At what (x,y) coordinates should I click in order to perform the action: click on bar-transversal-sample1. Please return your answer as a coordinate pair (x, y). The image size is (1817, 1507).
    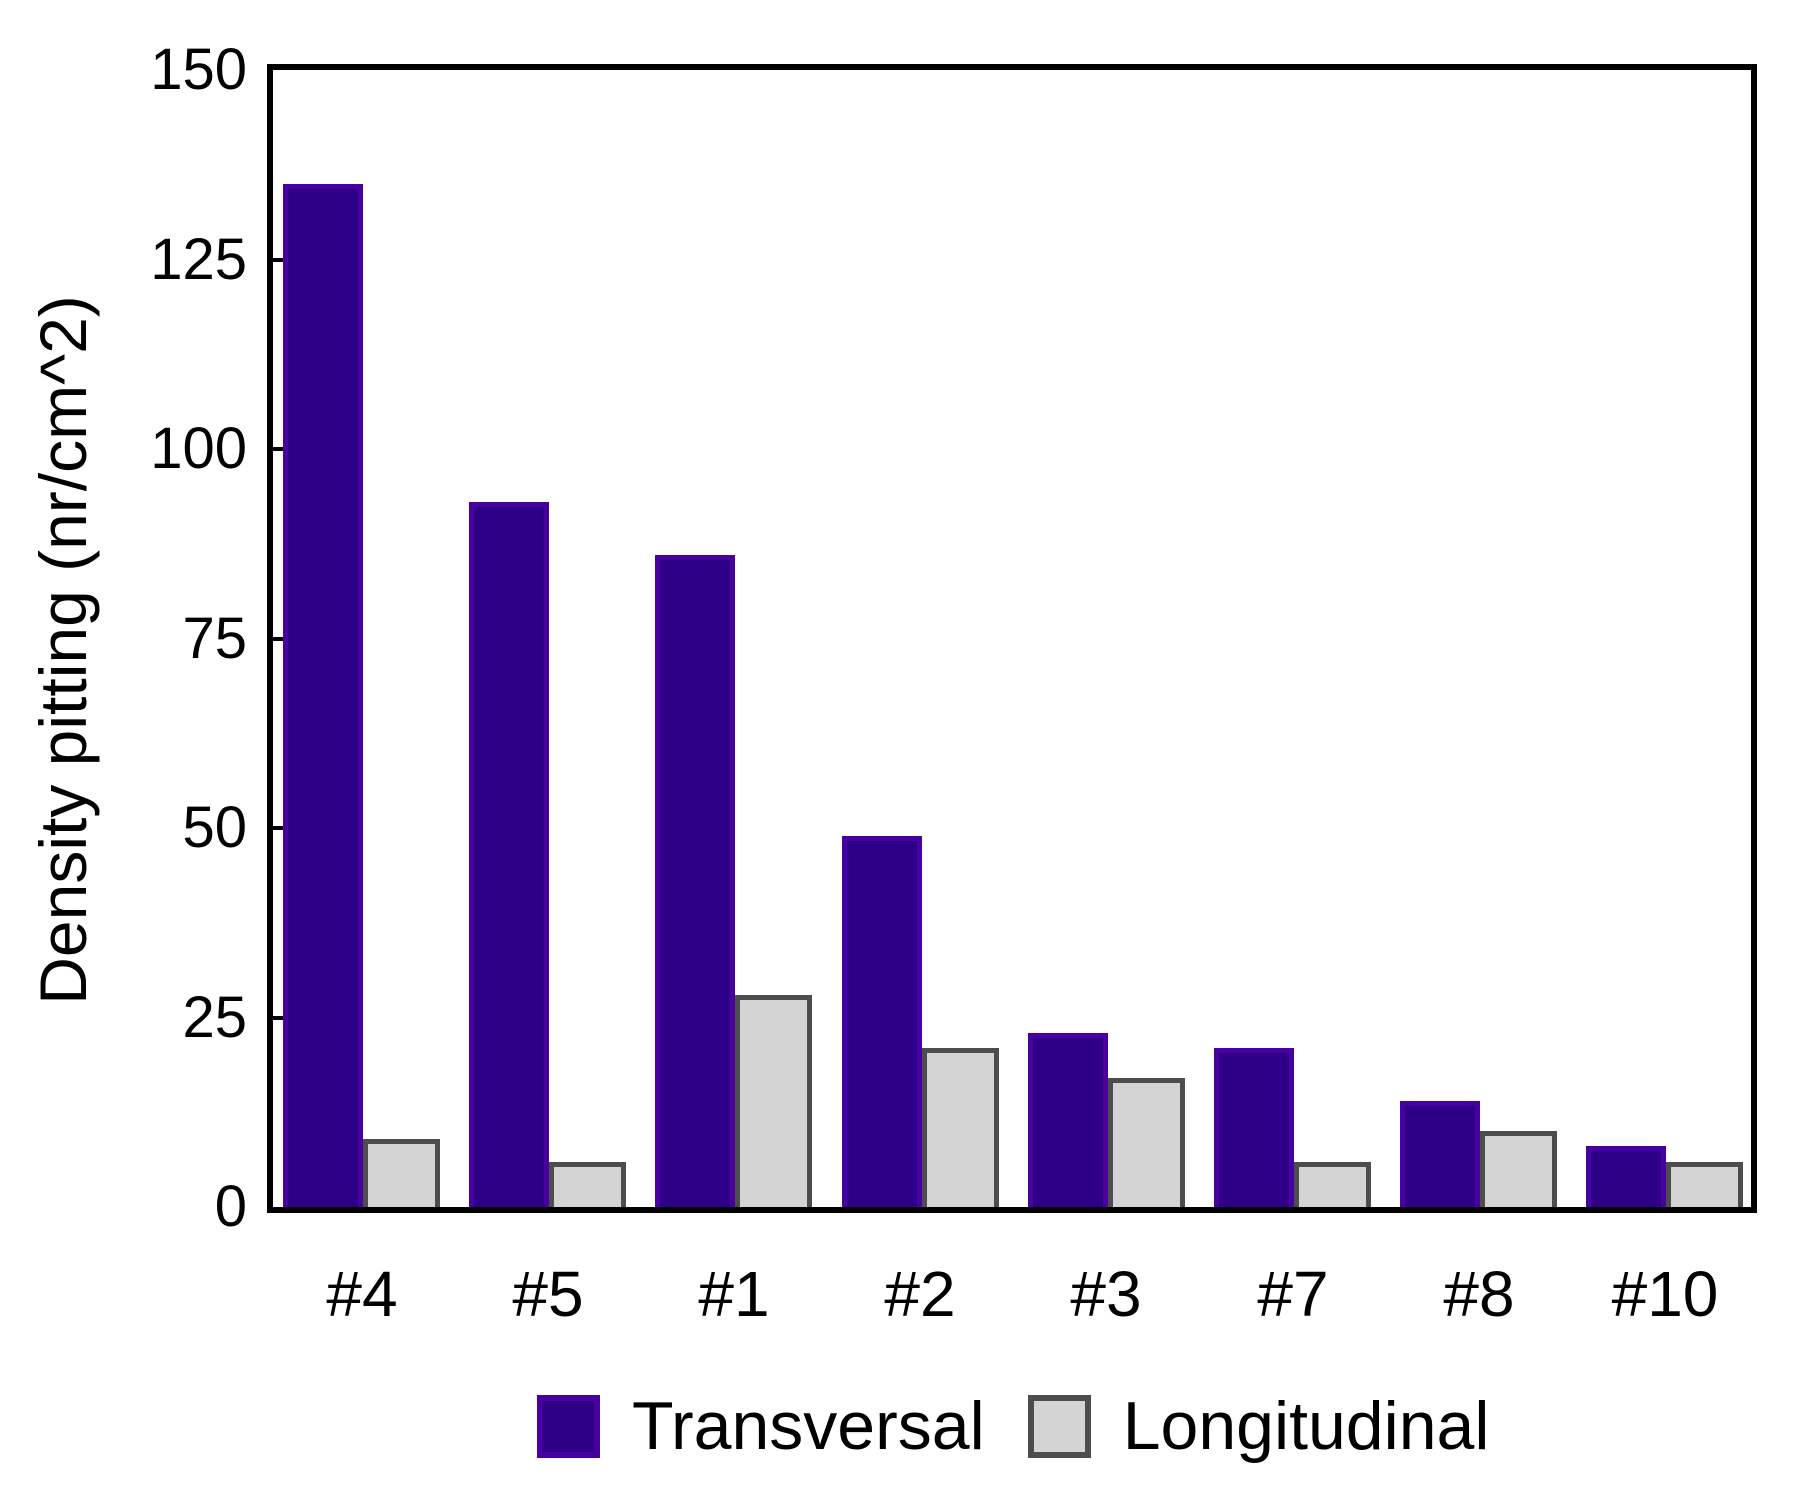
    Looking at the image, I should click on (695, 881).